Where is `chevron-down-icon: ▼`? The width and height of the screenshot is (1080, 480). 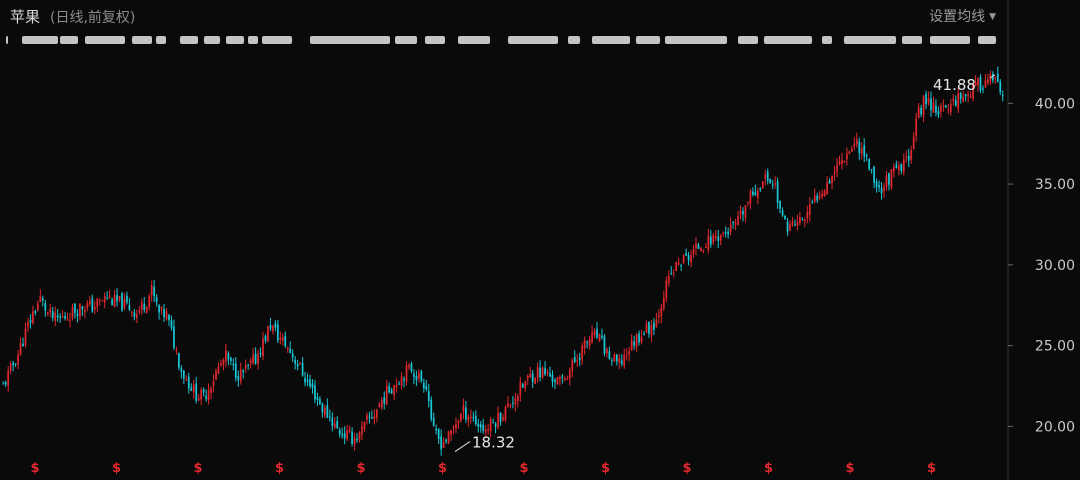 chevron-down-icon: ▼ is located at coordinates (992, 17).